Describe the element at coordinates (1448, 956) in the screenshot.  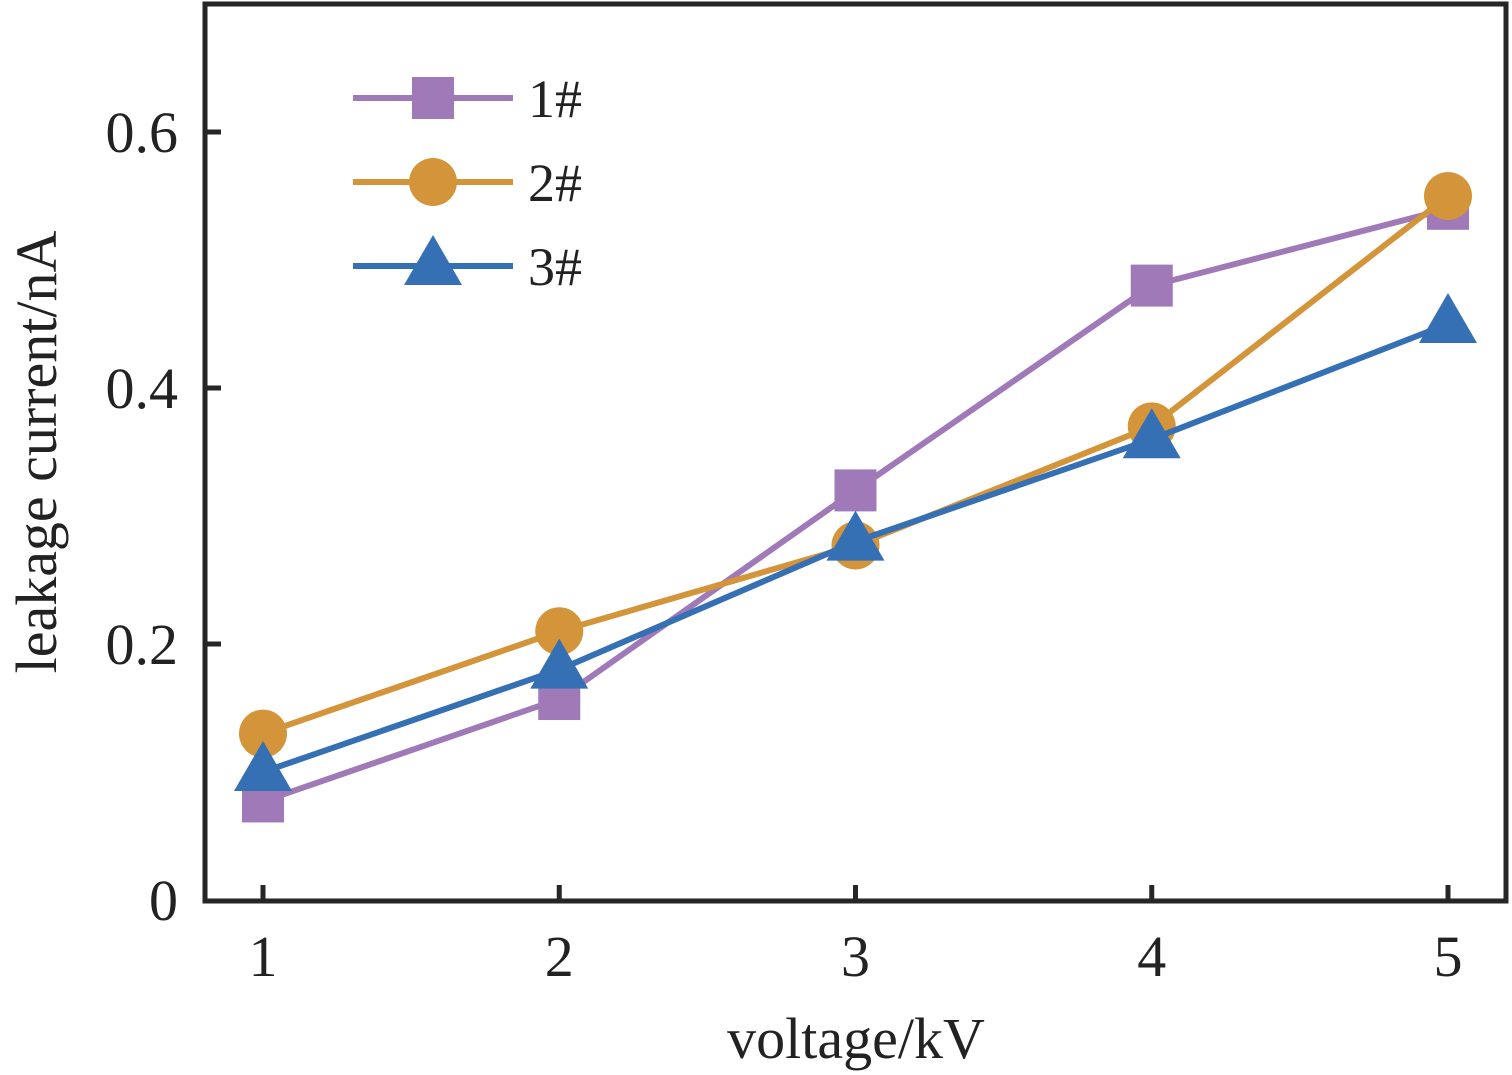
I see `x-tick-label: 5` at that location.